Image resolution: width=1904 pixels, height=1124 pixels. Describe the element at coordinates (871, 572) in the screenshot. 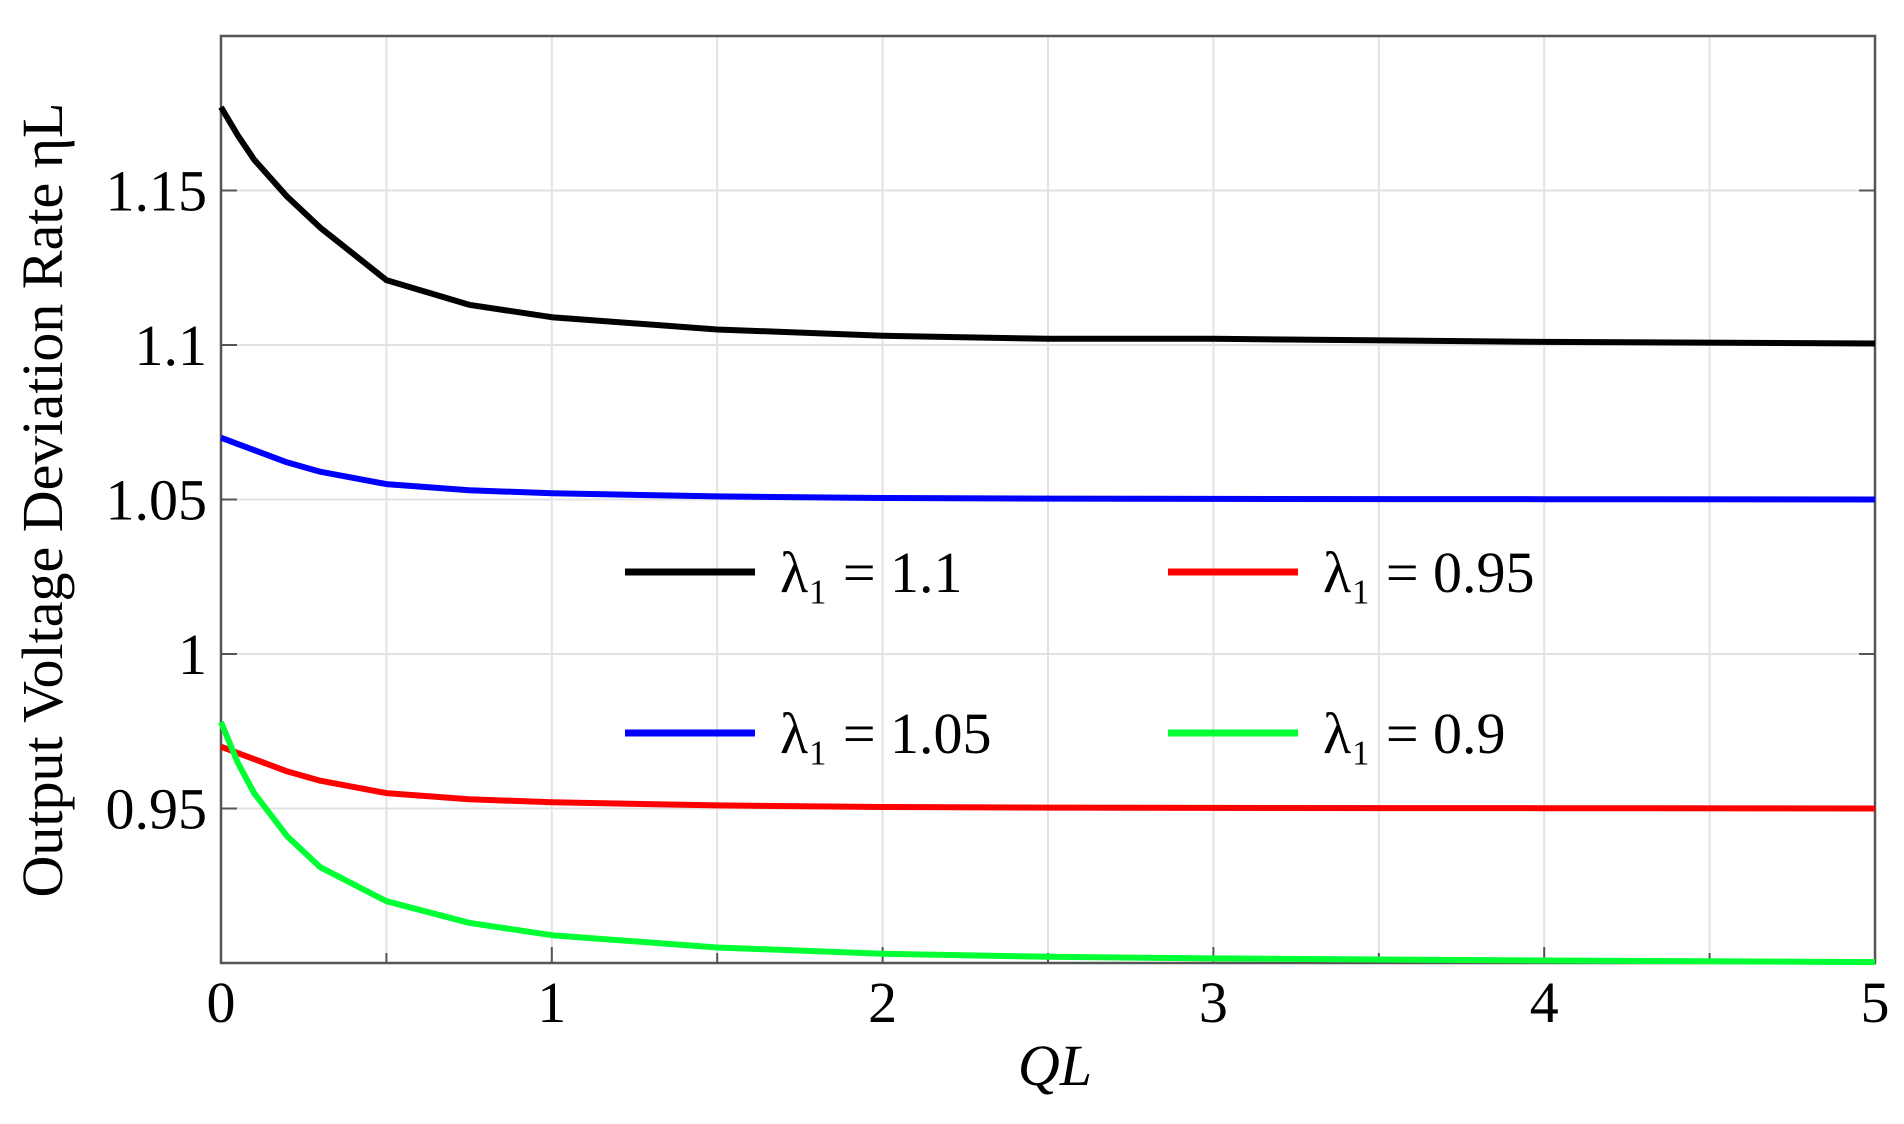

I see `legend-label: λ₁ = 1.1` at that location.